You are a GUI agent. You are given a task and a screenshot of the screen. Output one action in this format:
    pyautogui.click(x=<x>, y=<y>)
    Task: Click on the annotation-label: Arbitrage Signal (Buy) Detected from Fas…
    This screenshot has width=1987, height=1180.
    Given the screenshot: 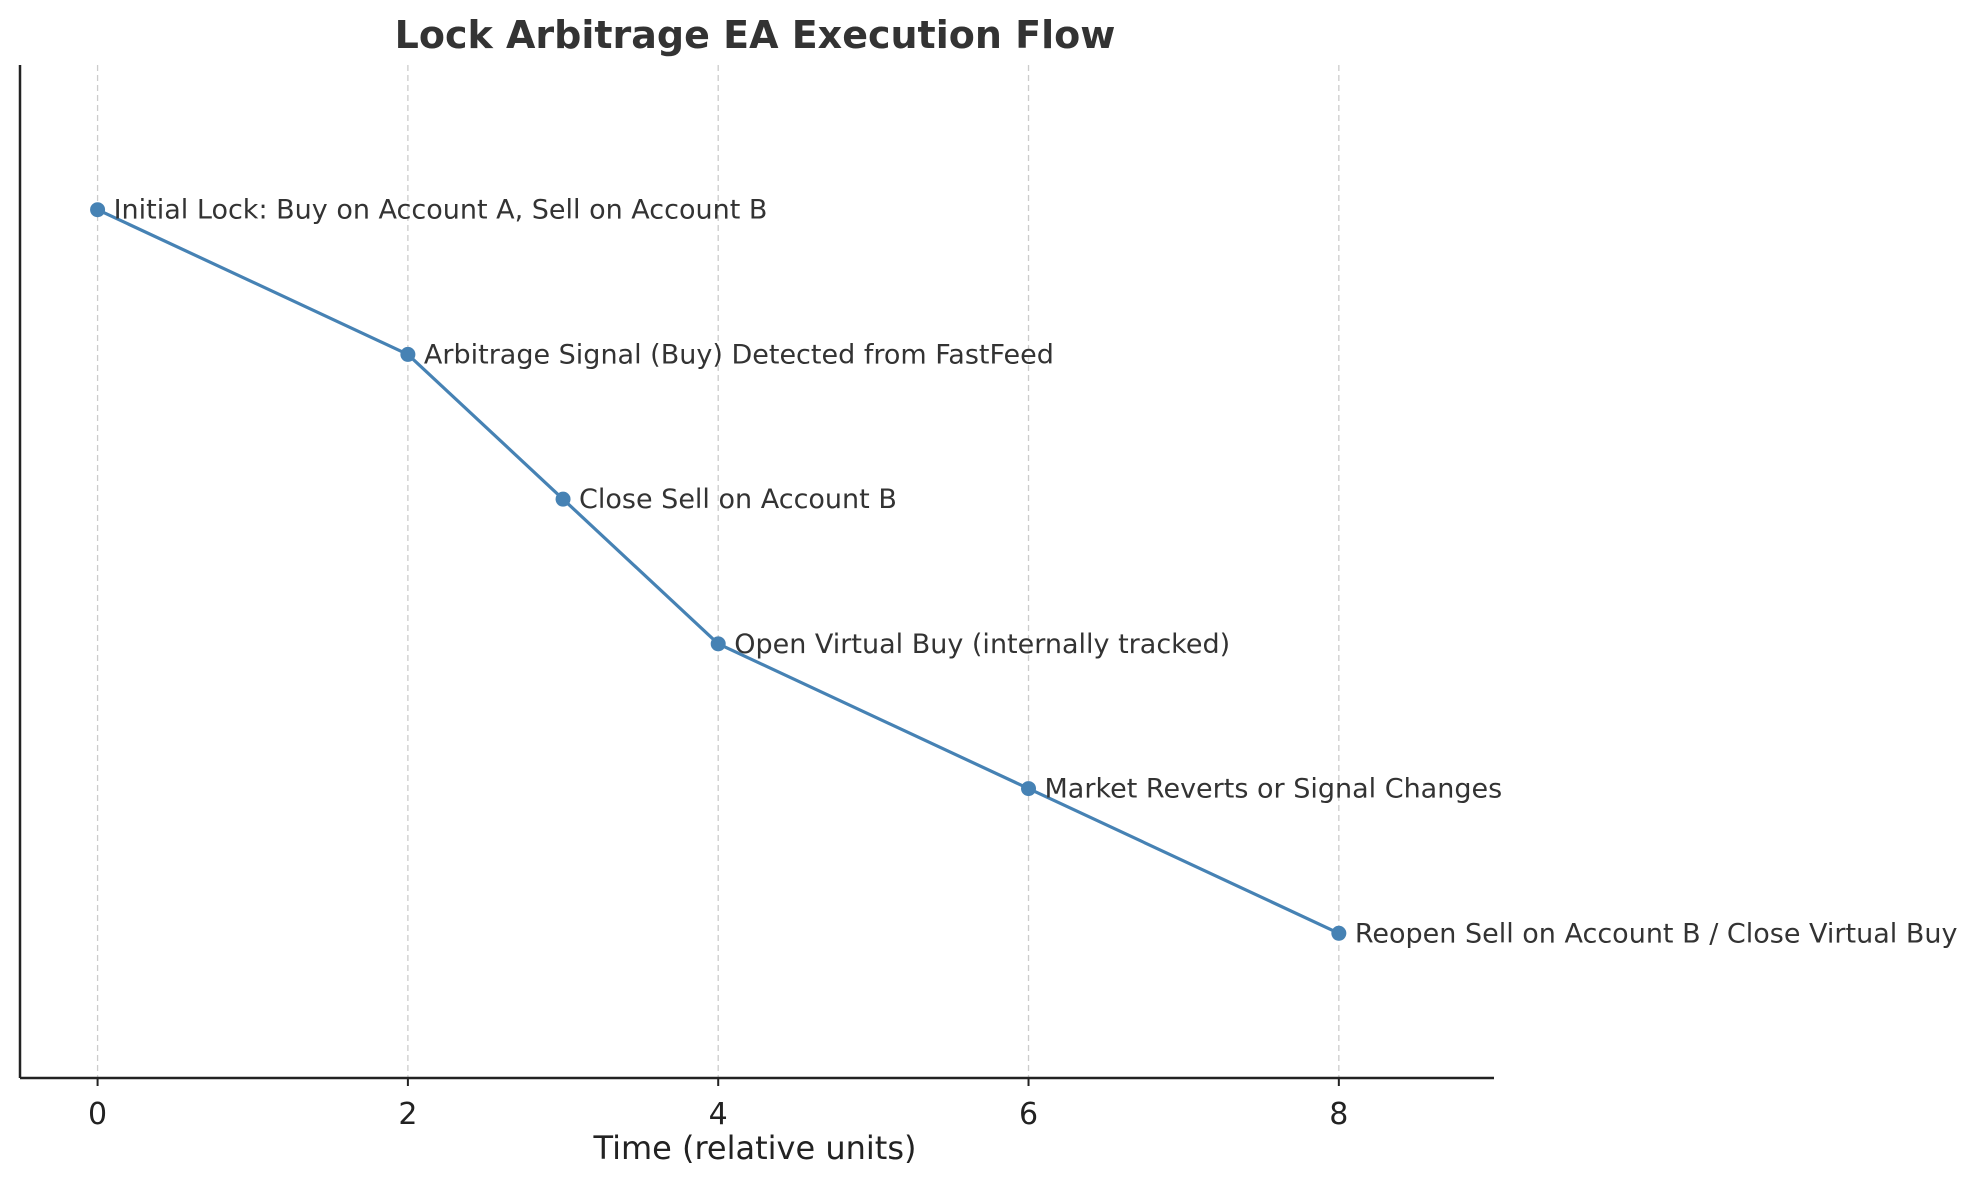 What is the action you would take?
    pyautogui.click(x=739, y=354)
    